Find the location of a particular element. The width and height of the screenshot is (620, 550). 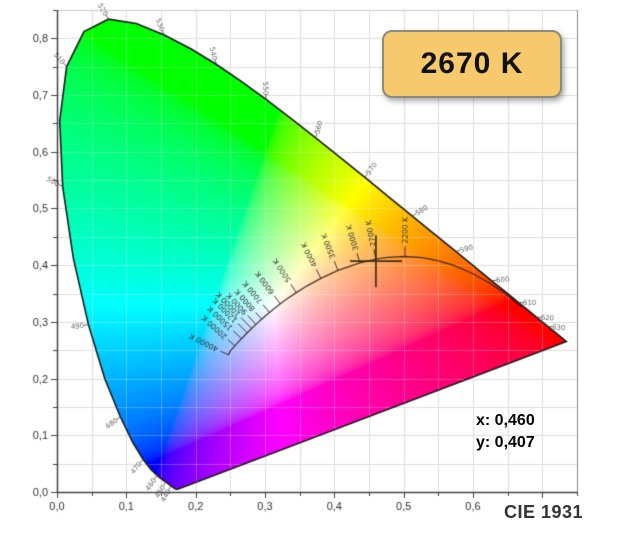

y-coordinate-readout: y: 0,407 is located at coordinates (505, 442).